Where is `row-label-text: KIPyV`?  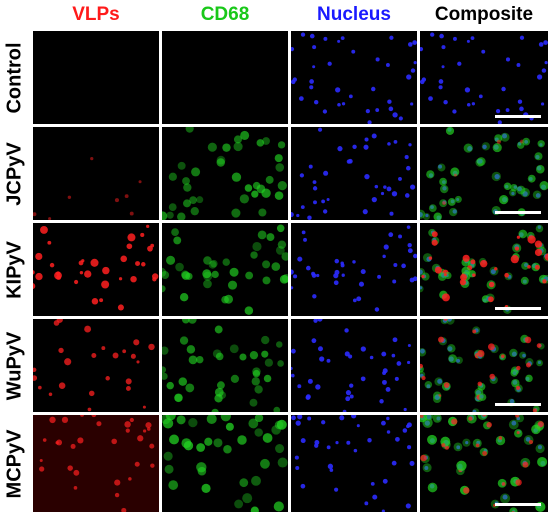
row-label-text: KIPyV is located at coordinates (14, 269).